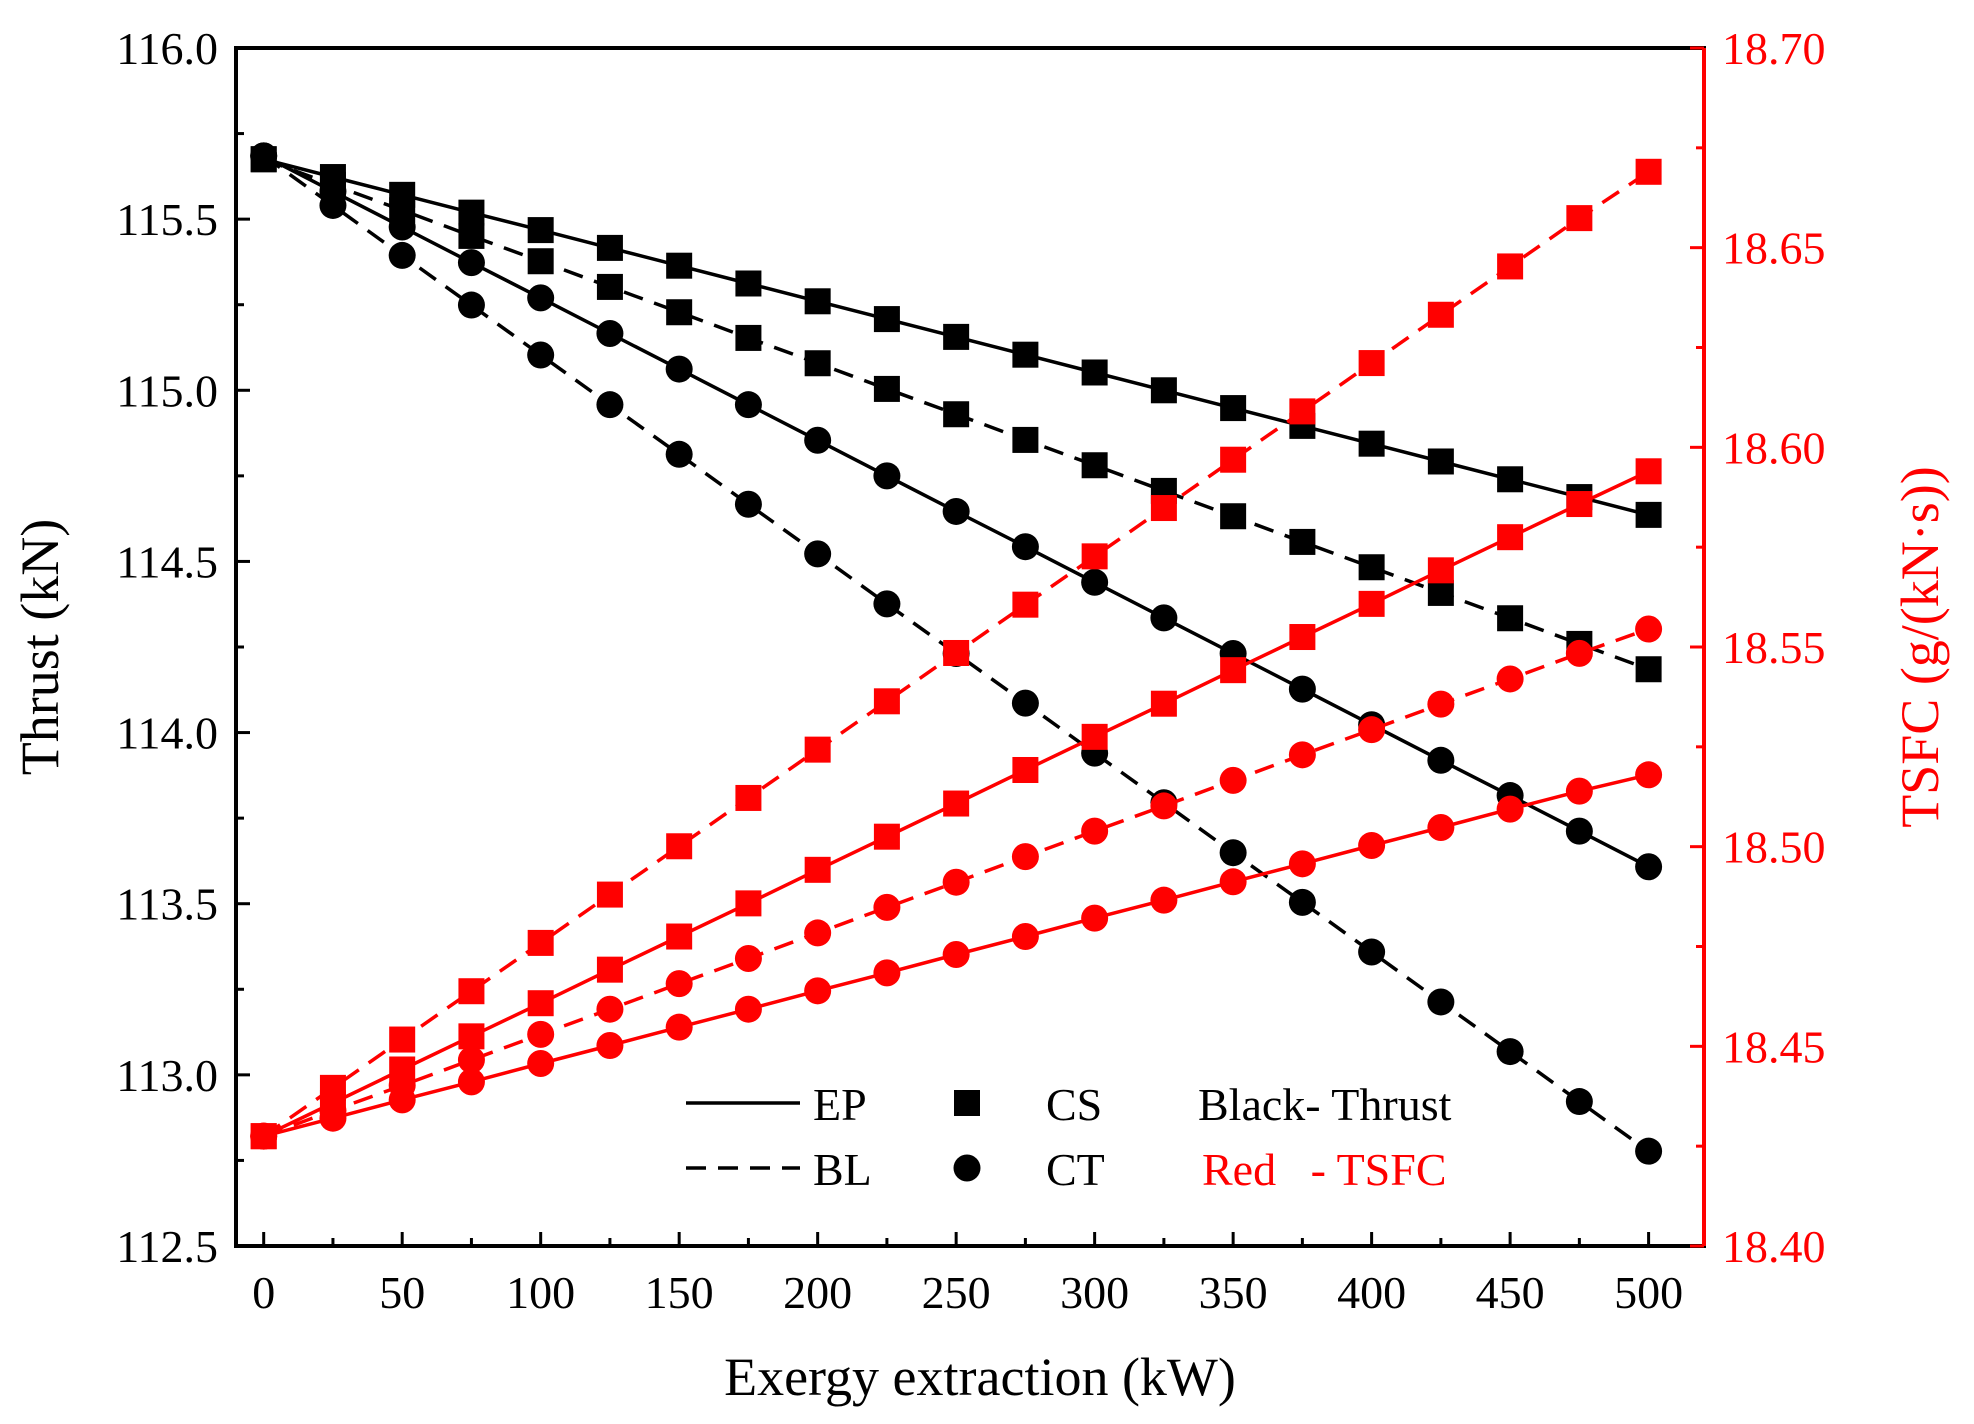 This screenshot has width=1974, height=1424. I want to click on legend-circle-marker, so click(967, 1168).